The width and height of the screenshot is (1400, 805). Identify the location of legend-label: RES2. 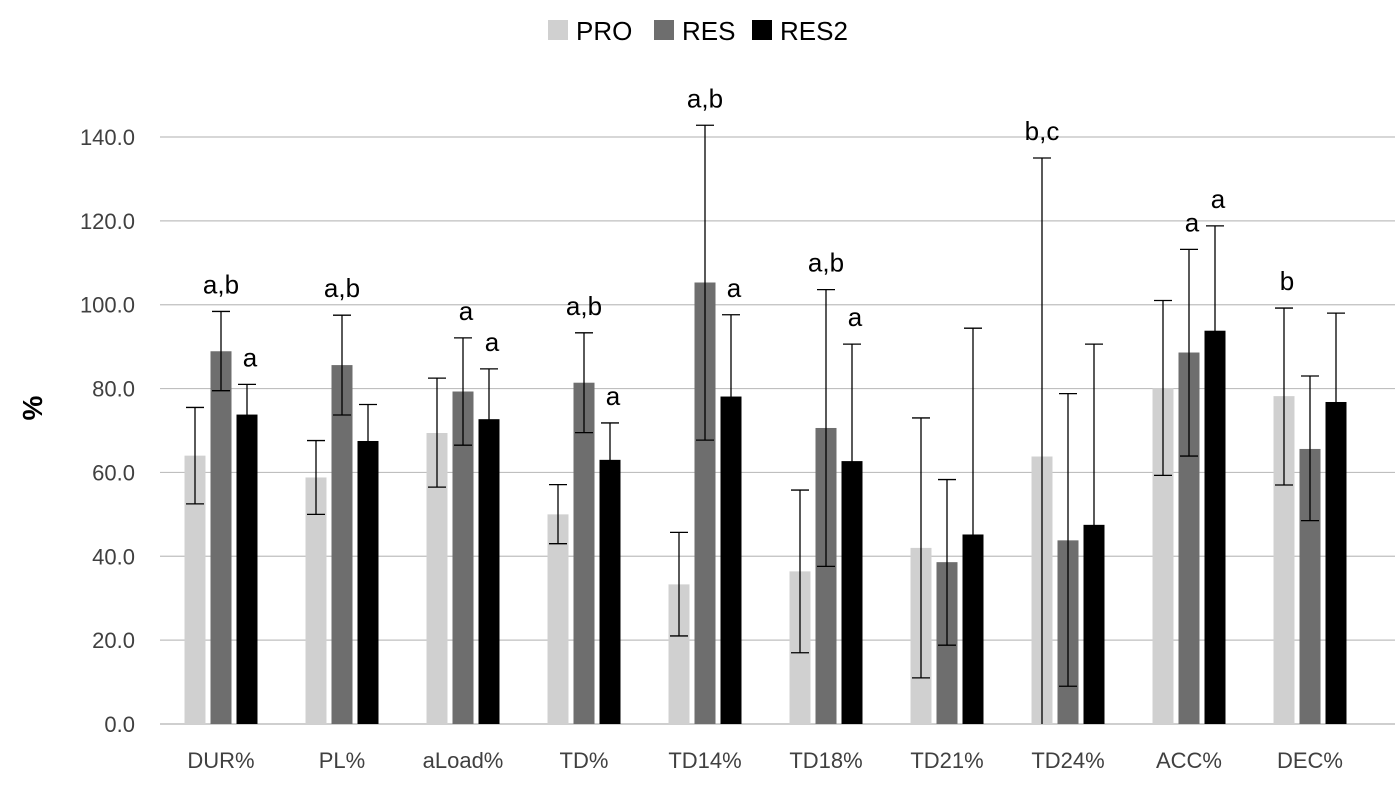
(814, 31).